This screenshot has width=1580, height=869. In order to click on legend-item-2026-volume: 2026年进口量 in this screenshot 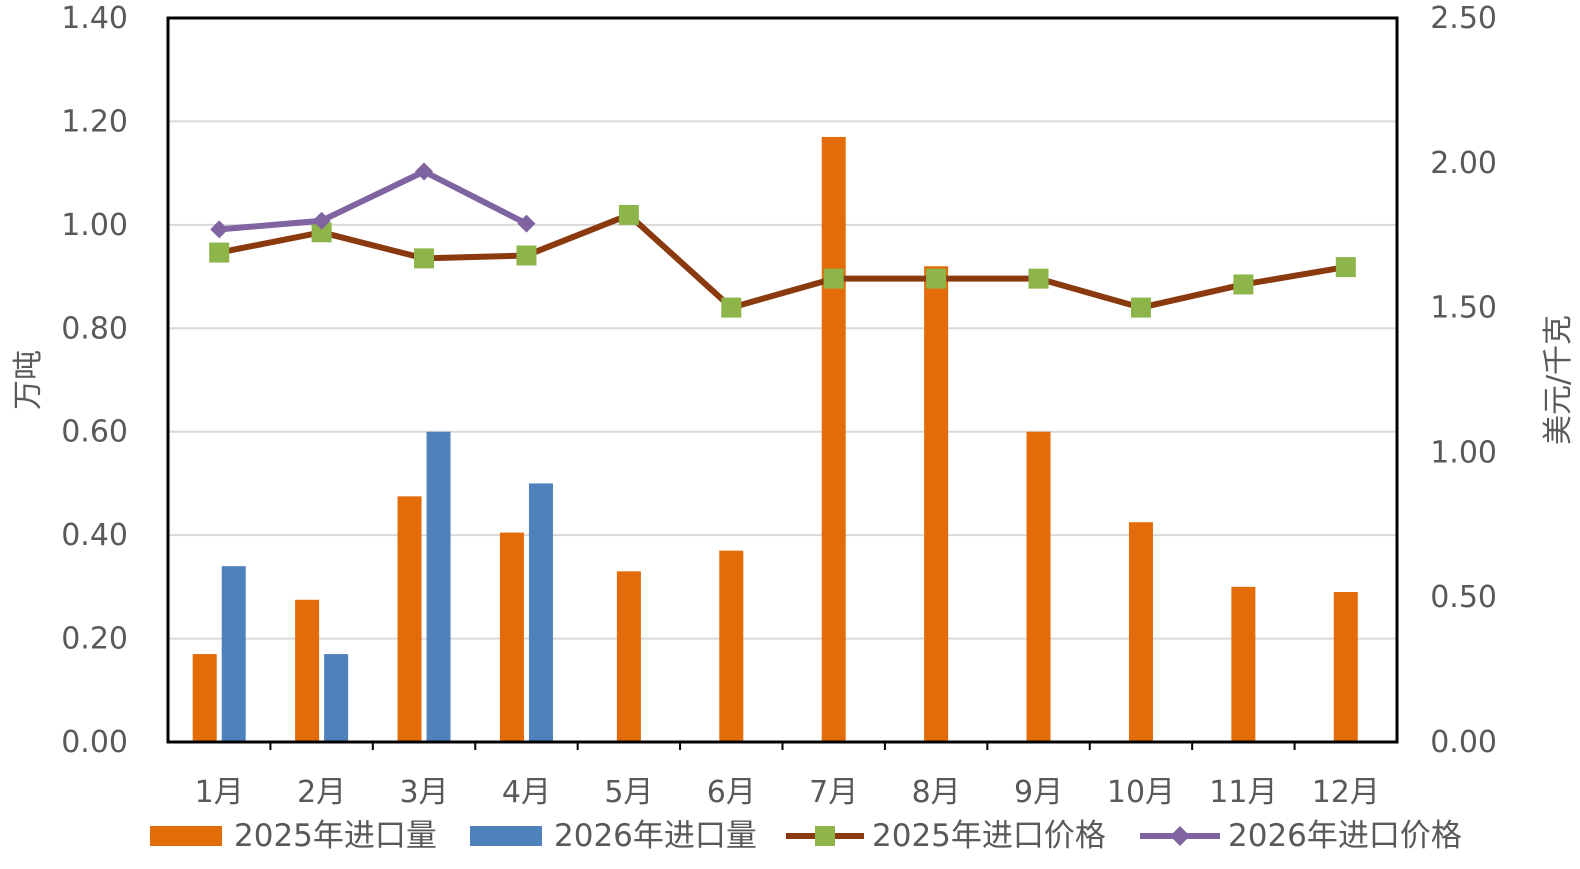, I will do `click(613, 836)`.